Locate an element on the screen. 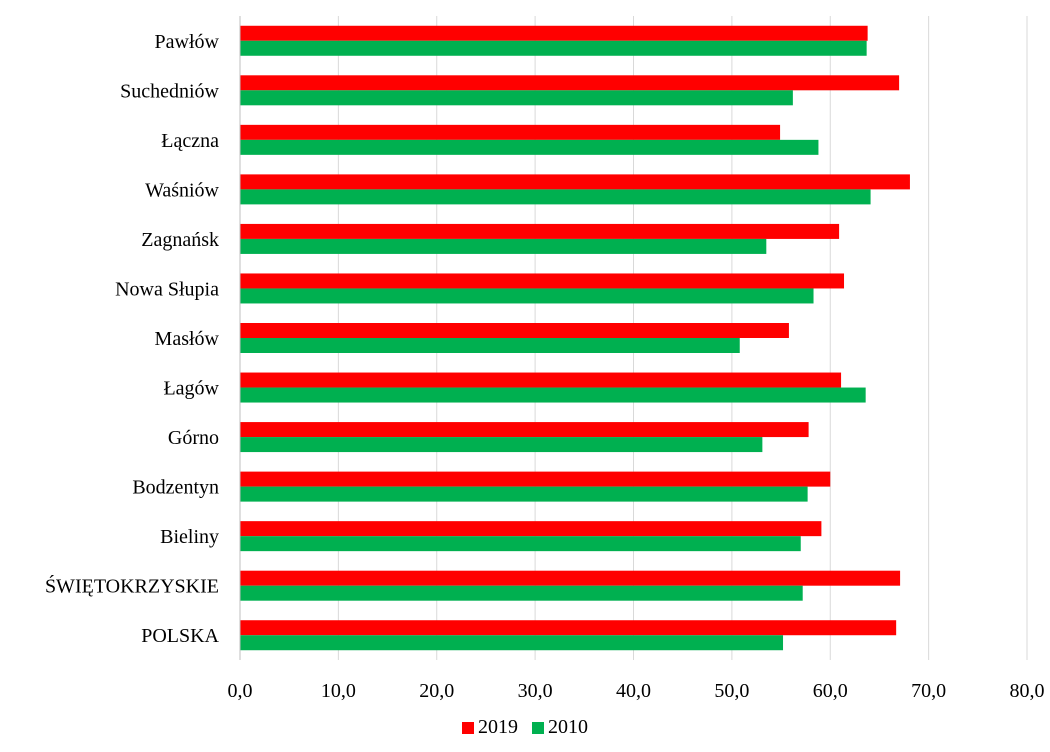 This screenshot has width=1050, height=752. category-label: Bodzentyn is located at coordinates (175, 488).